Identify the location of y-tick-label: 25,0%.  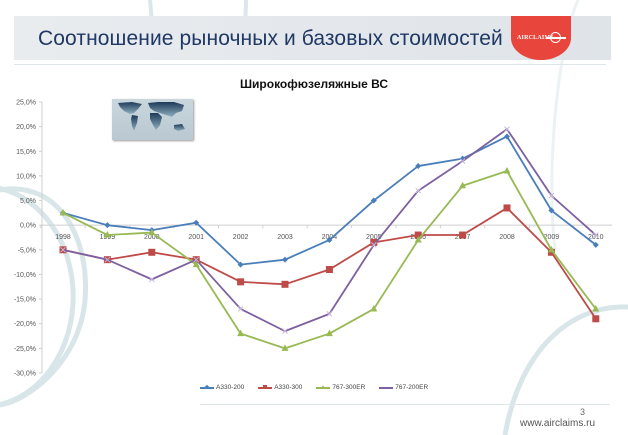
(26, 103).